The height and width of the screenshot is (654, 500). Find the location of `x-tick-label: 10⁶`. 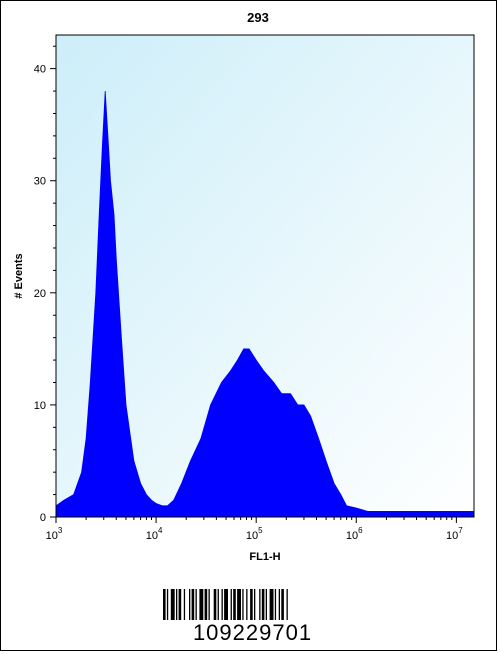

x-tick-label: 10⁶ is located at coordinates (354, 534).